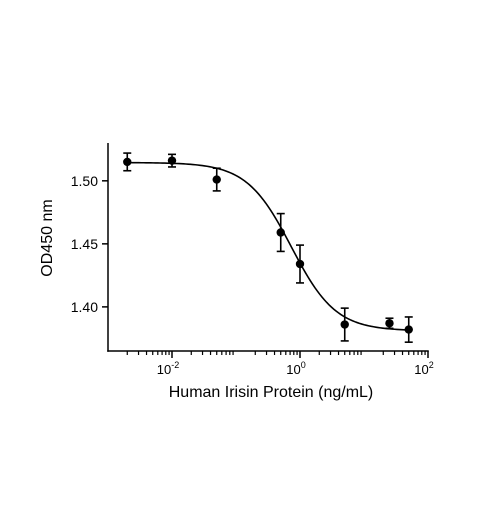  What do you see at coordinates (271, 392) in the screenshot?
I see `x-axis-label: Human Irisin Protein (ng/mL)` at bounding box center [271, 392].